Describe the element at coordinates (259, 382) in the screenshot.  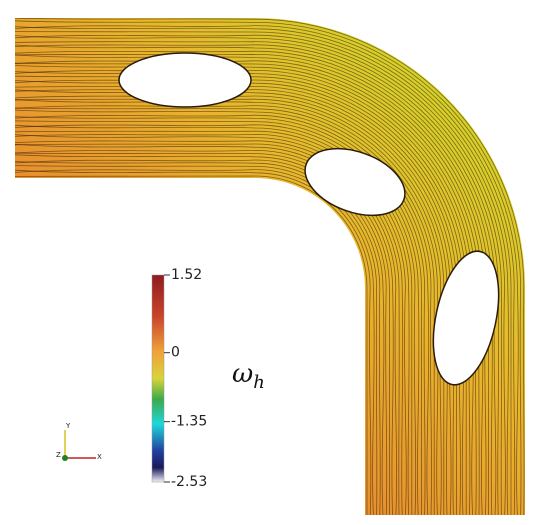
I see `label-subscript: h` at that location.